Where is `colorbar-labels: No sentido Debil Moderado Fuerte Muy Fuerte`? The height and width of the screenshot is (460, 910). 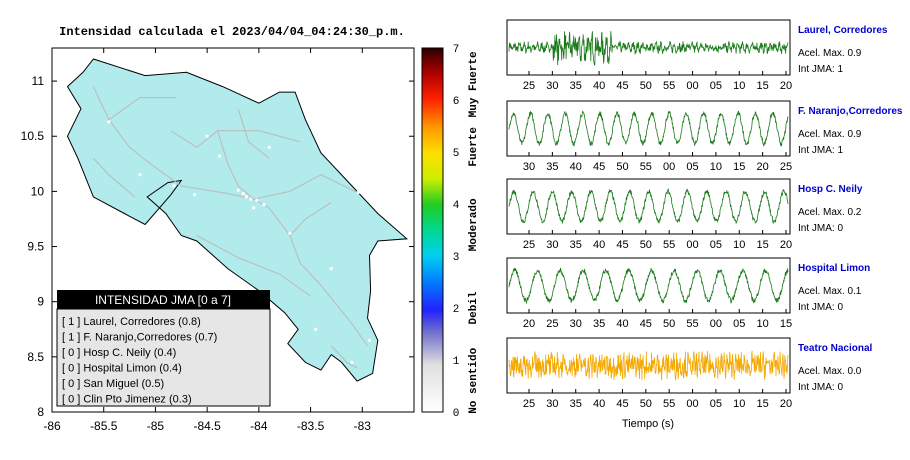 colorbar-labels: No sentido Debil Moderado Fuerte Muy Fuerte is located at coordinates (474, 232).